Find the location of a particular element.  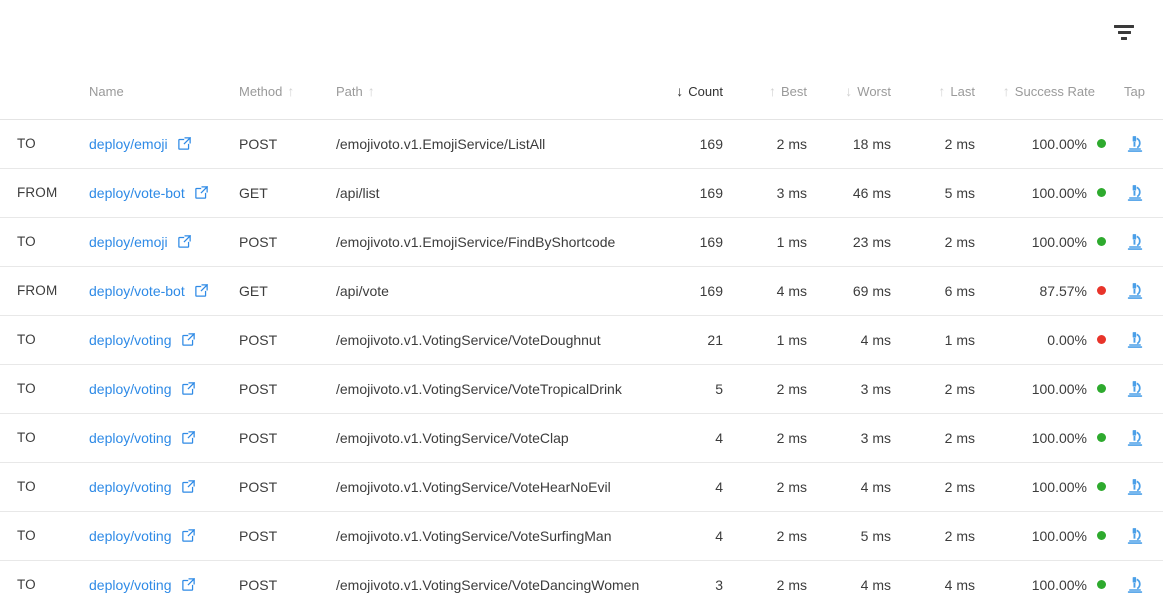

column-header-count: ↓ Count is located at coordinates (686, 92).